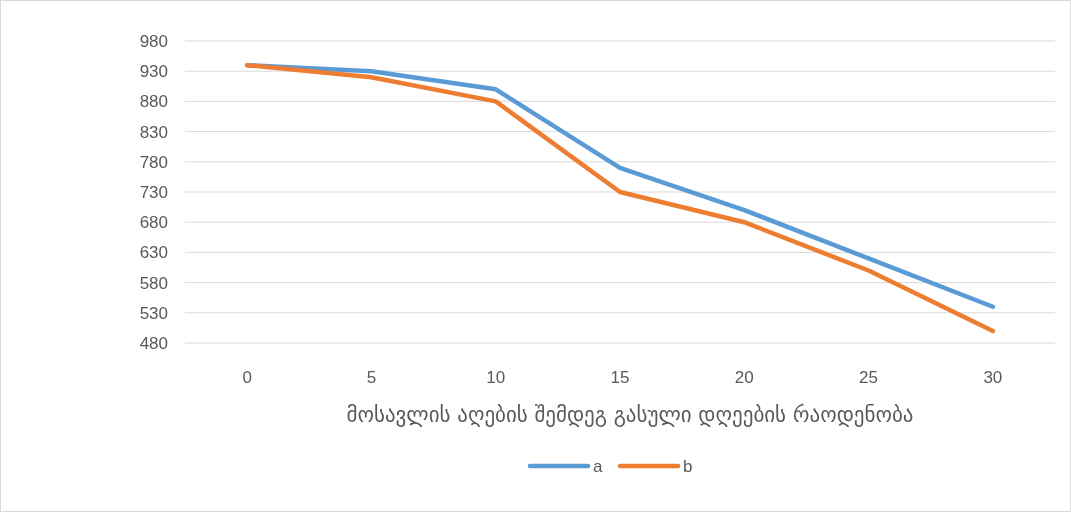 The height and width of the screenshot is (512, 1071). What do you see at coordinates (153, 313) in the screenshot?
I see `y-tick-label: 530` at bounding box center [153, 313].